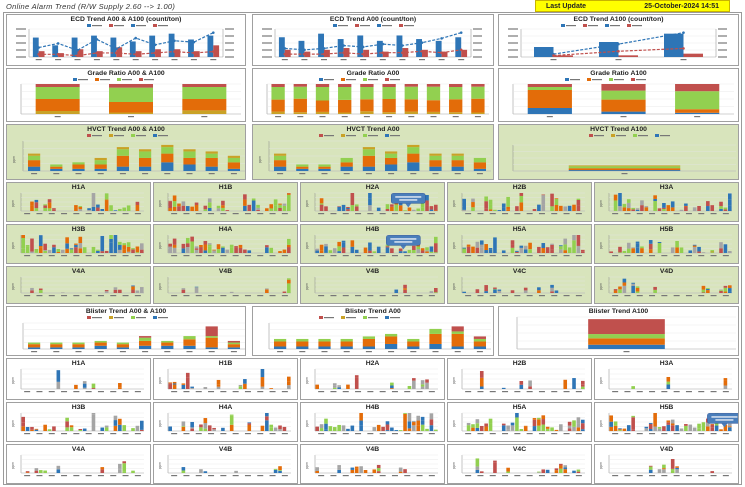 The image size is (745, 487). What do you see at coordinates (78, 229) in the screenshot?
I see `trend-5-title: H3B` at bounding box center [78, 229].